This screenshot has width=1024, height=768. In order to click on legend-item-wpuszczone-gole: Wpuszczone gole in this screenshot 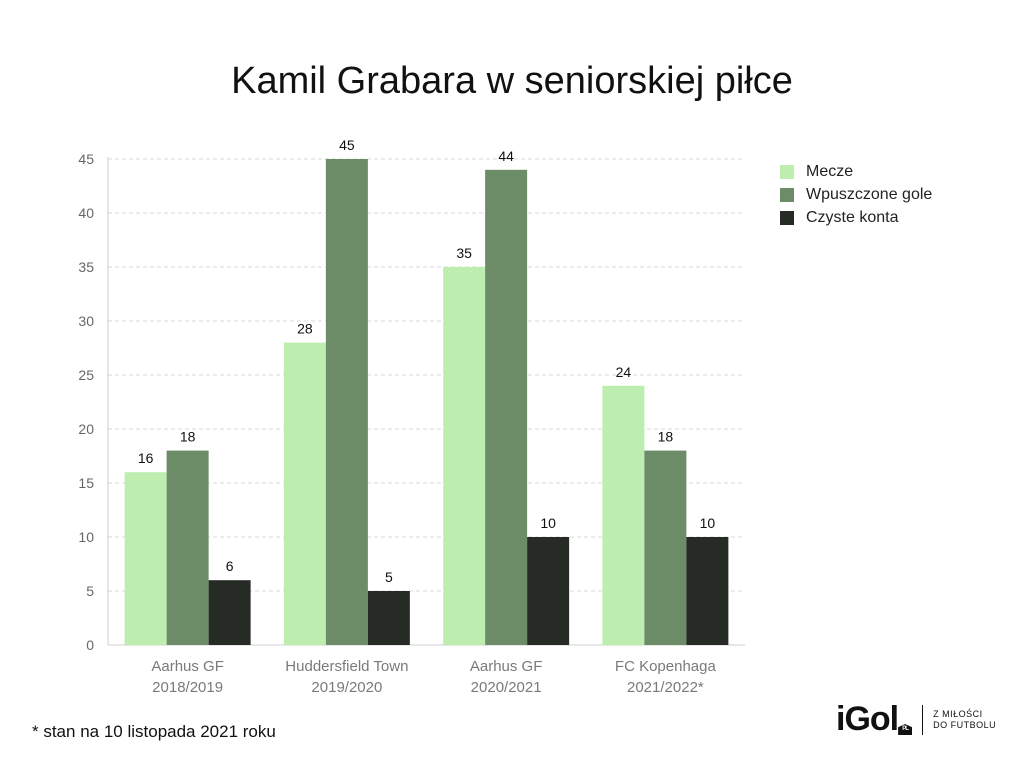, I will do `click(856, 194)`.